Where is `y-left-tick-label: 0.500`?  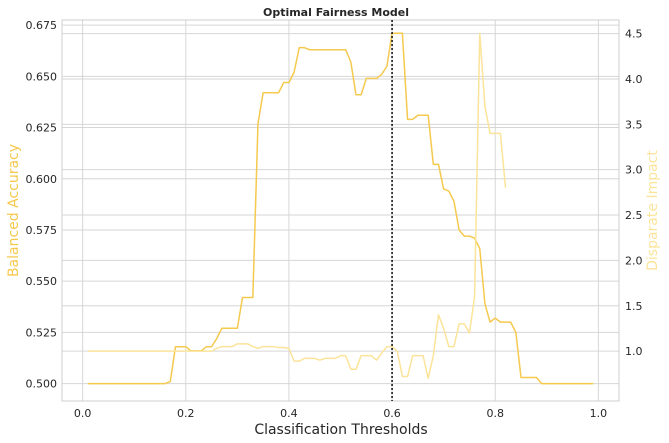
y-left-tick-label: 0.500 is located at coordinates (42, 384).